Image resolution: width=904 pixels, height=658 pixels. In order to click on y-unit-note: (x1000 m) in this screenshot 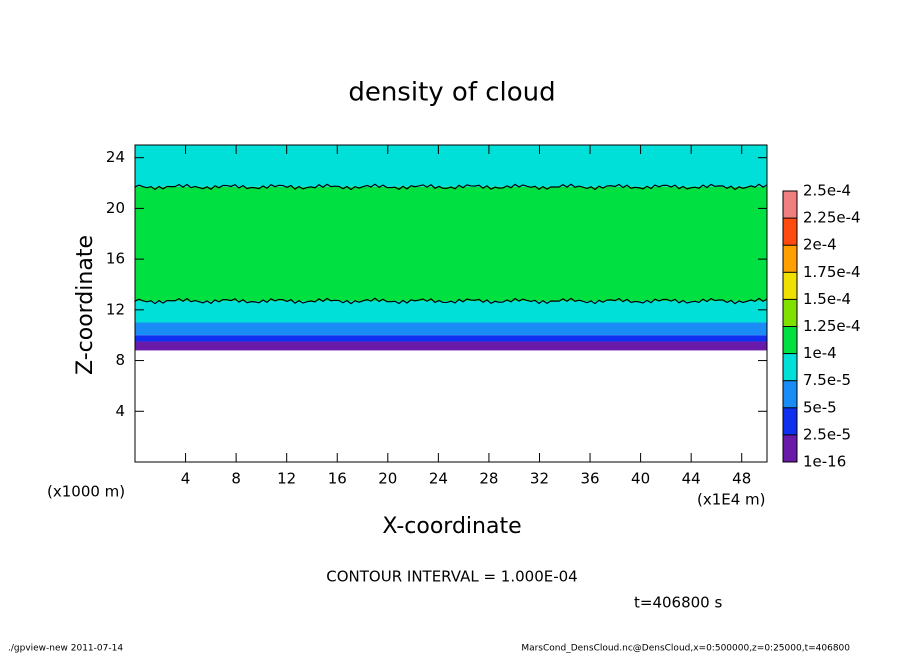, I will do `click(86, 492)`.